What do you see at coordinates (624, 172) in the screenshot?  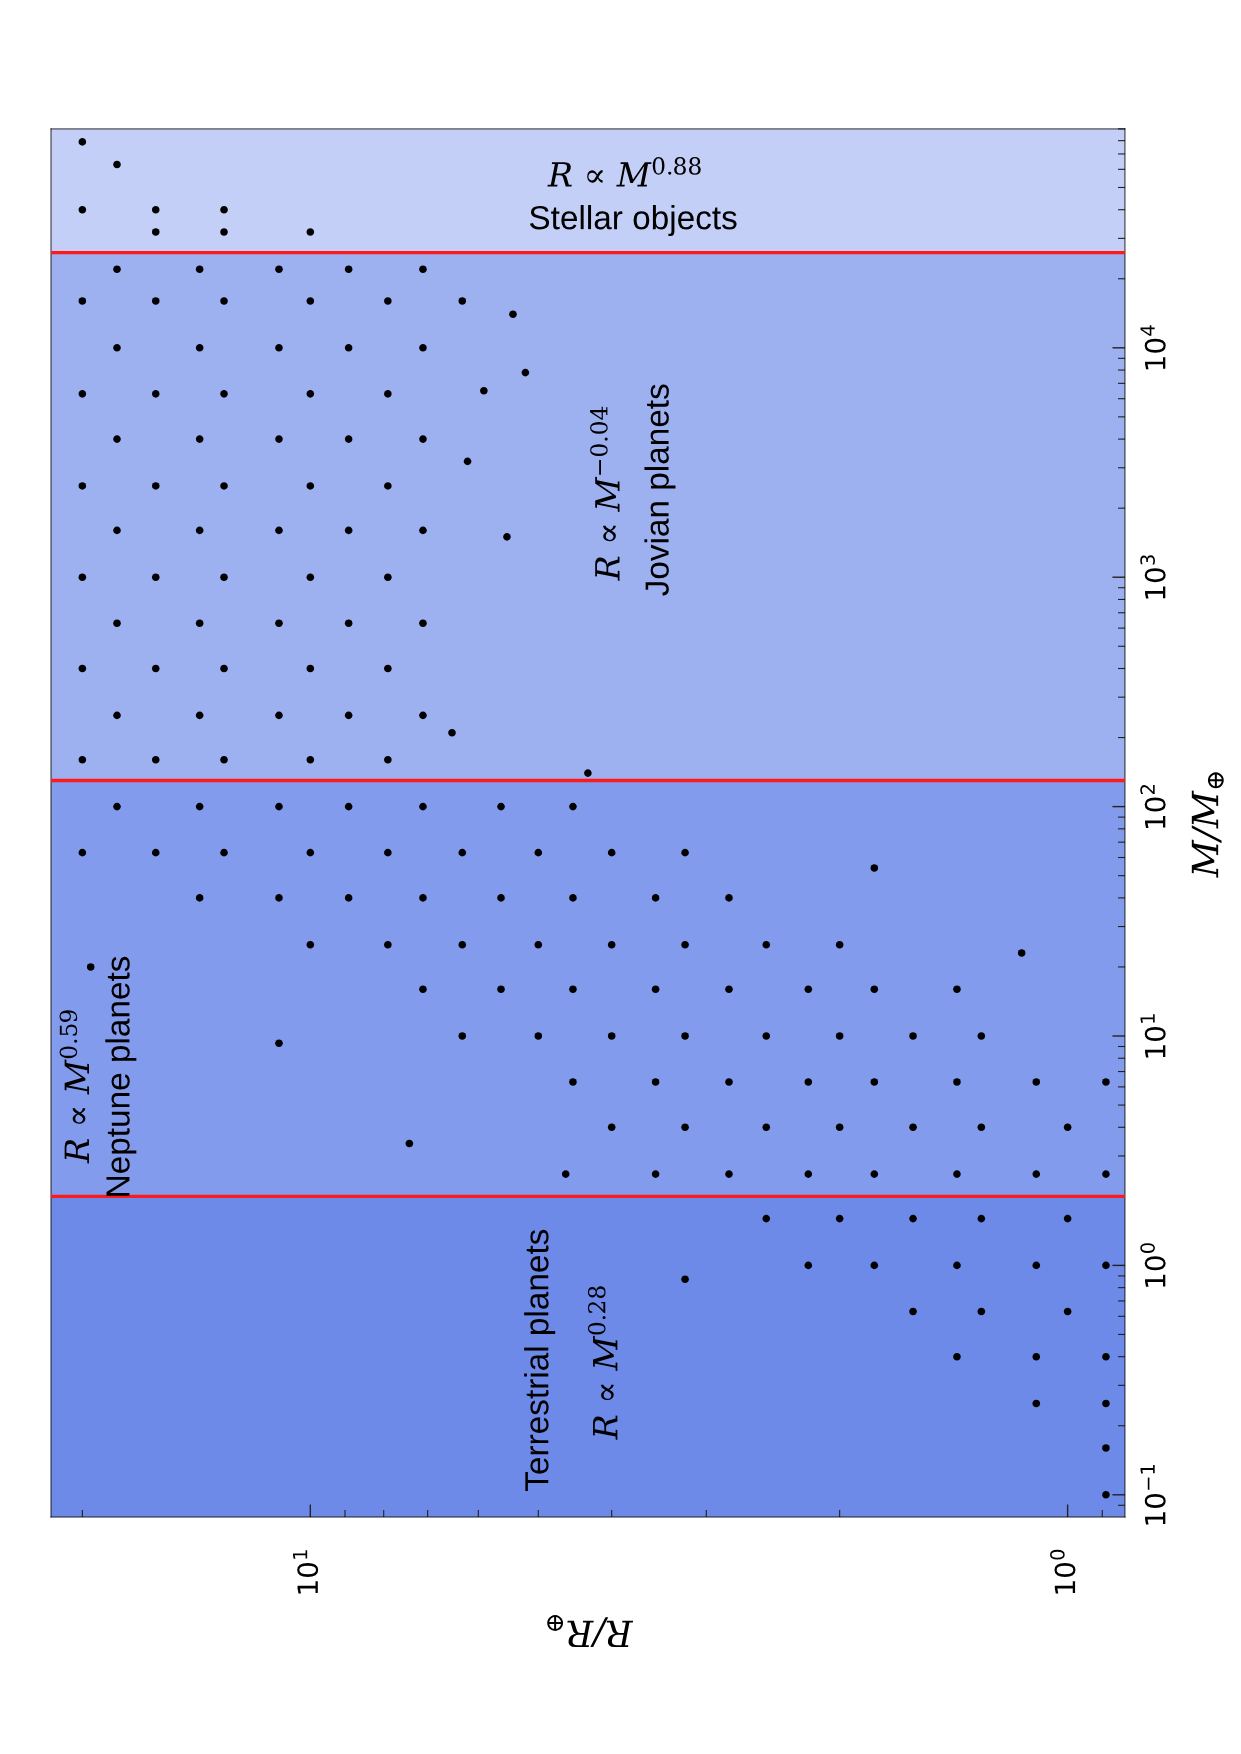 I see `annotation: R ∝ M$^{0.88}$` at bounding box center [624, 172].